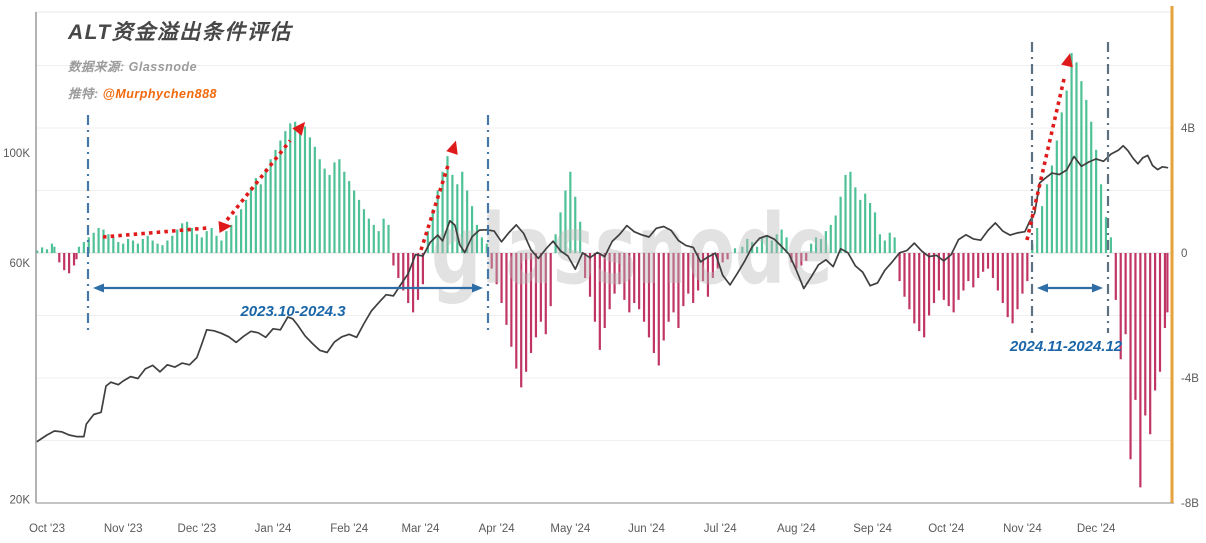  I want to click on twitter-handle: @Murphychen888, so click(159, 94).